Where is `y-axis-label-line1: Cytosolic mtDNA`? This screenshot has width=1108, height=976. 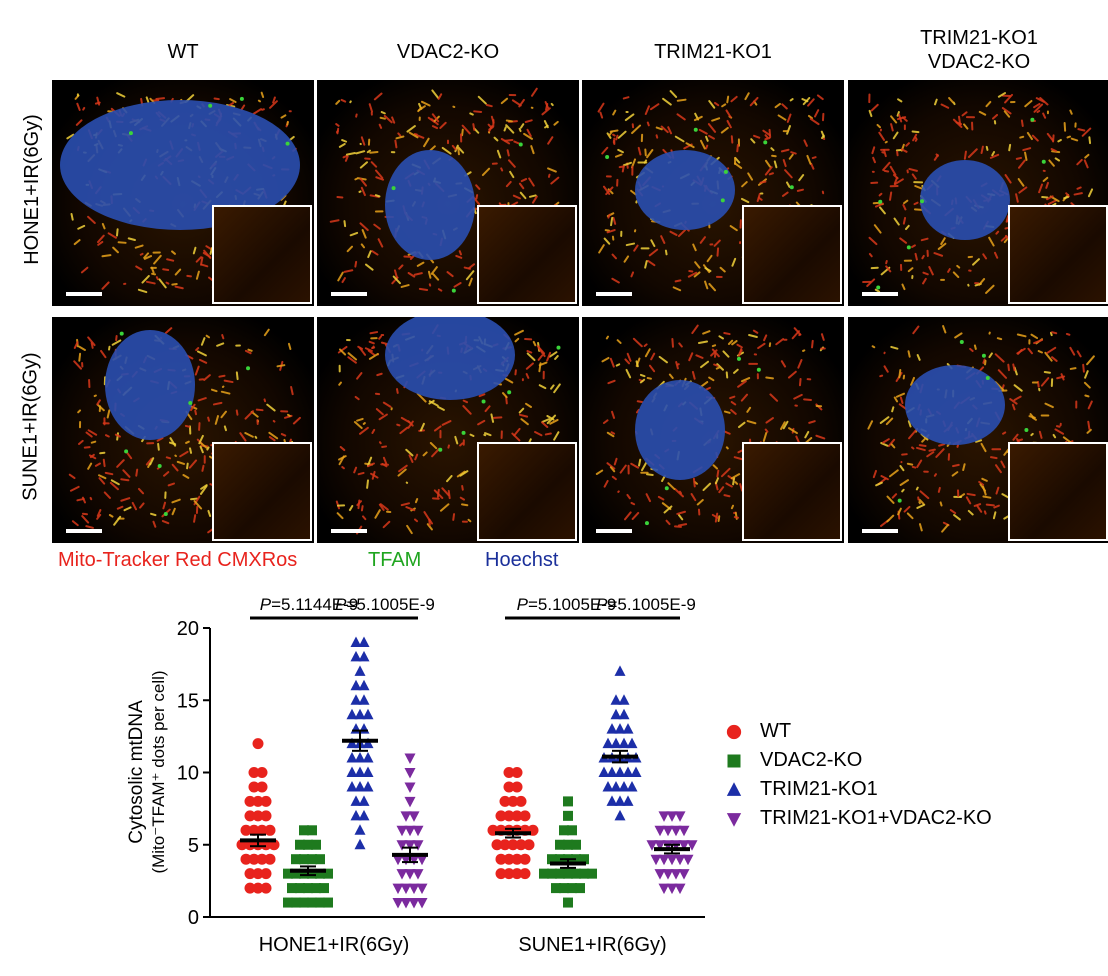
y-axis-label-line1: Cytosolic mtDNA is located at coordinates (136, 772).